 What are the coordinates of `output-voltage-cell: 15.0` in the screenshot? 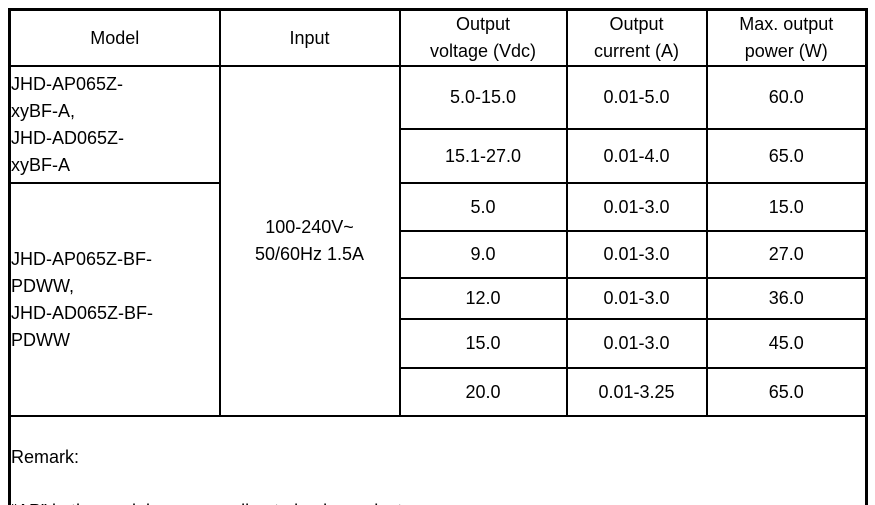 It's located at (483, 343).